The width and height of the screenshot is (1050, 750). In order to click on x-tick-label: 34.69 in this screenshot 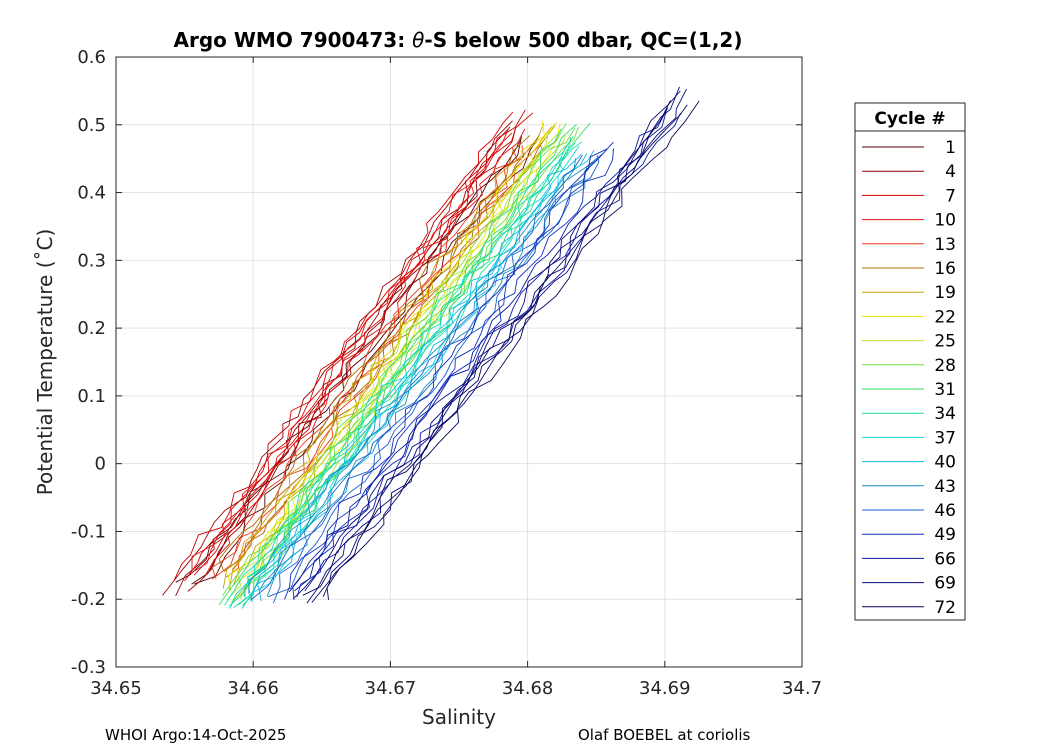, I will do `click(665, 688)`.